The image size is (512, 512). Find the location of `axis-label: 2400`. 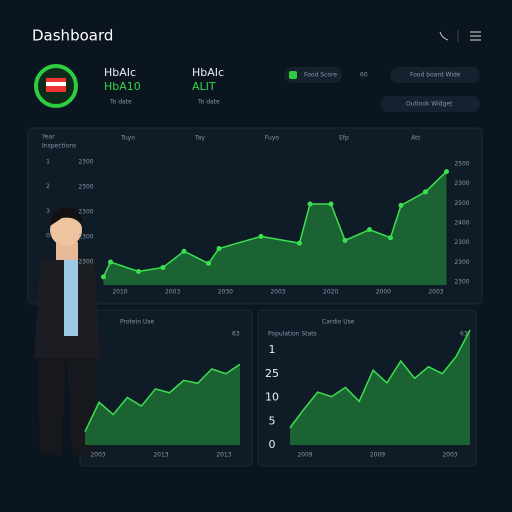

axis-label: 2400 is located at coordinates (461, 223).